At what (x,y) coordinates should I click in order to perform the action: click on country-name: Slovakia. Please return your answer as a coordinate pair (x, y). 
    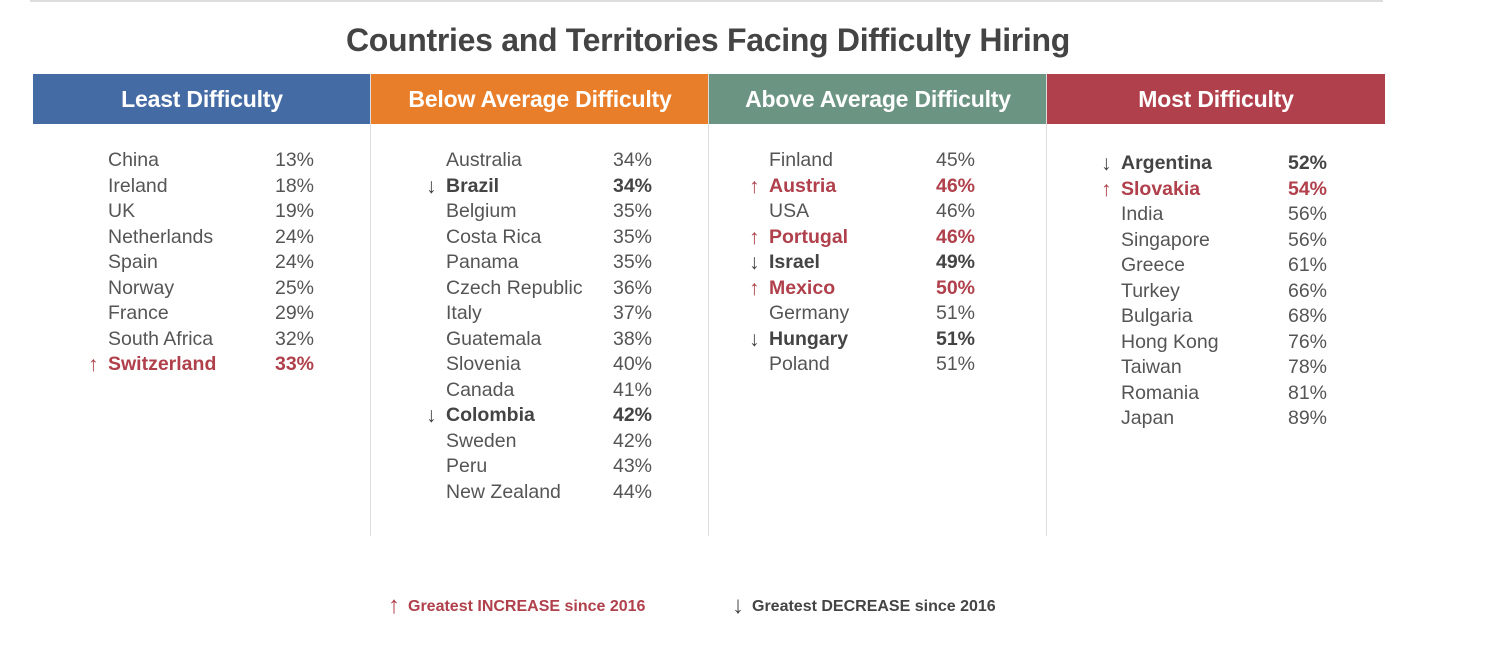
    Looking at the image, I should click on (1161, 188).